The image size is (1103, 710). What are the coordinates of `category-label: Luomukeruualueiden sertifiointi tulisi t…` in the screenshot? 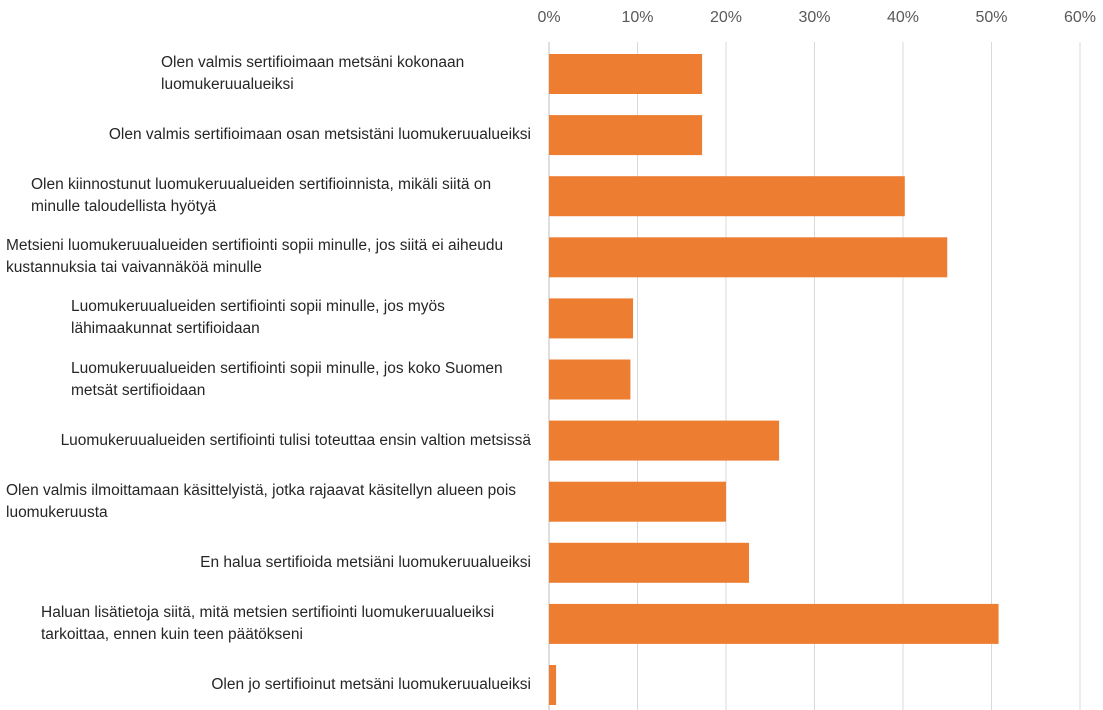 It's located at (295, 440).